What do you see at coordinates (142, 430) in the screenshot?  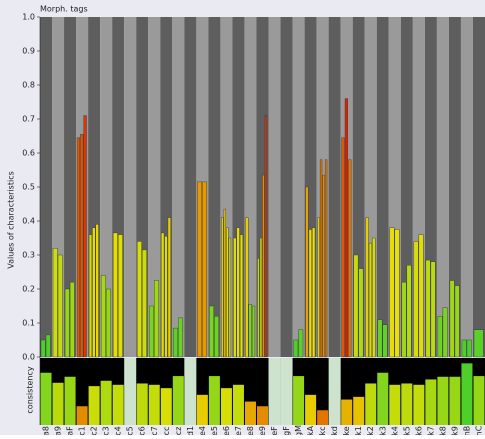 I see `x-tick-label: c6` at bounding box center [142, 430].